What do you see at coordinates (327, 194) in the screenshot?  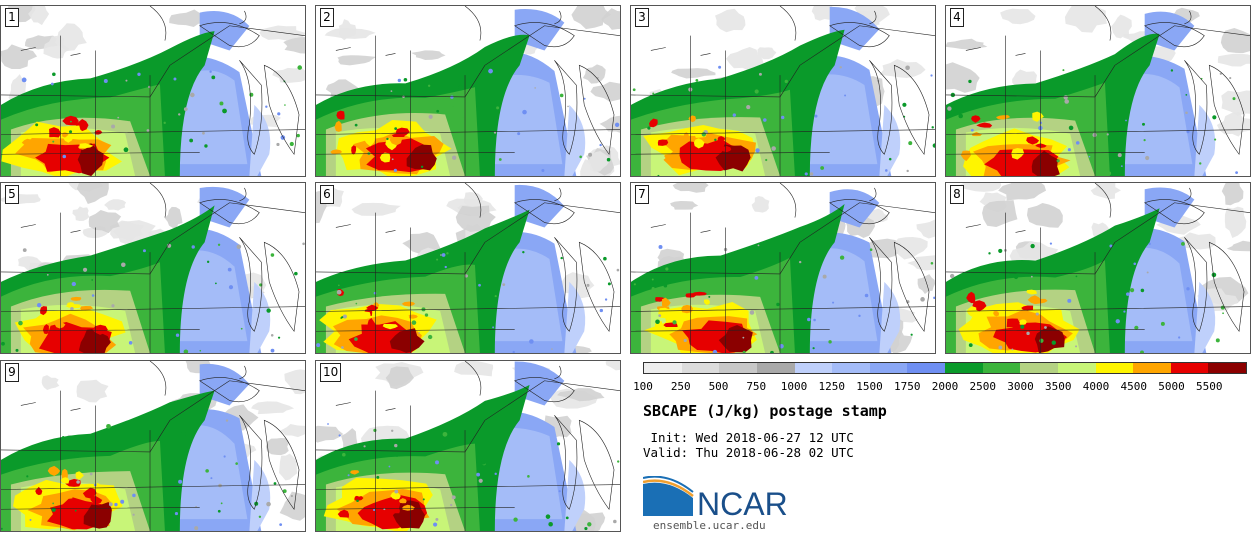 I see `member-number-label: 6` at bounding box center [327, 194].